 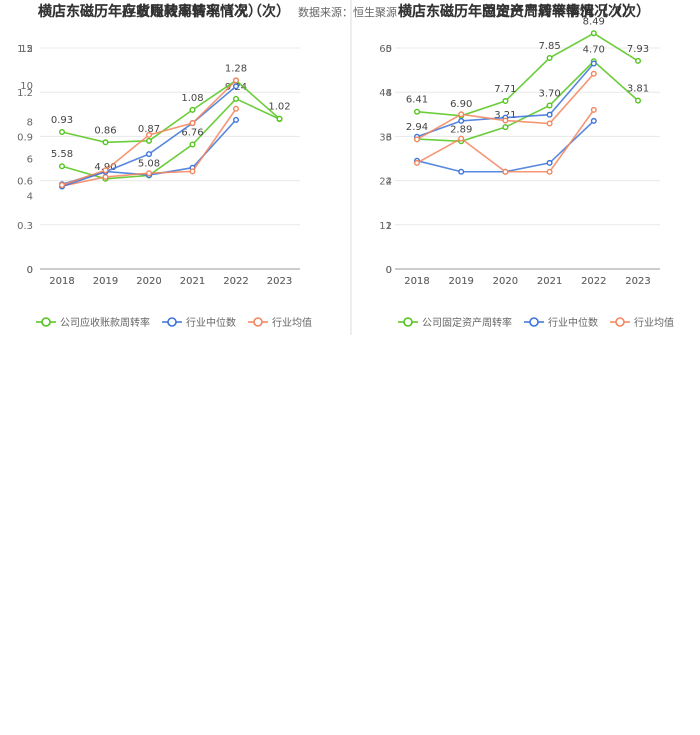 What do you see at coordinates (385, 93) in the screenshot?
I see `y-tick-label: 48` at bounding box center [385, 93].